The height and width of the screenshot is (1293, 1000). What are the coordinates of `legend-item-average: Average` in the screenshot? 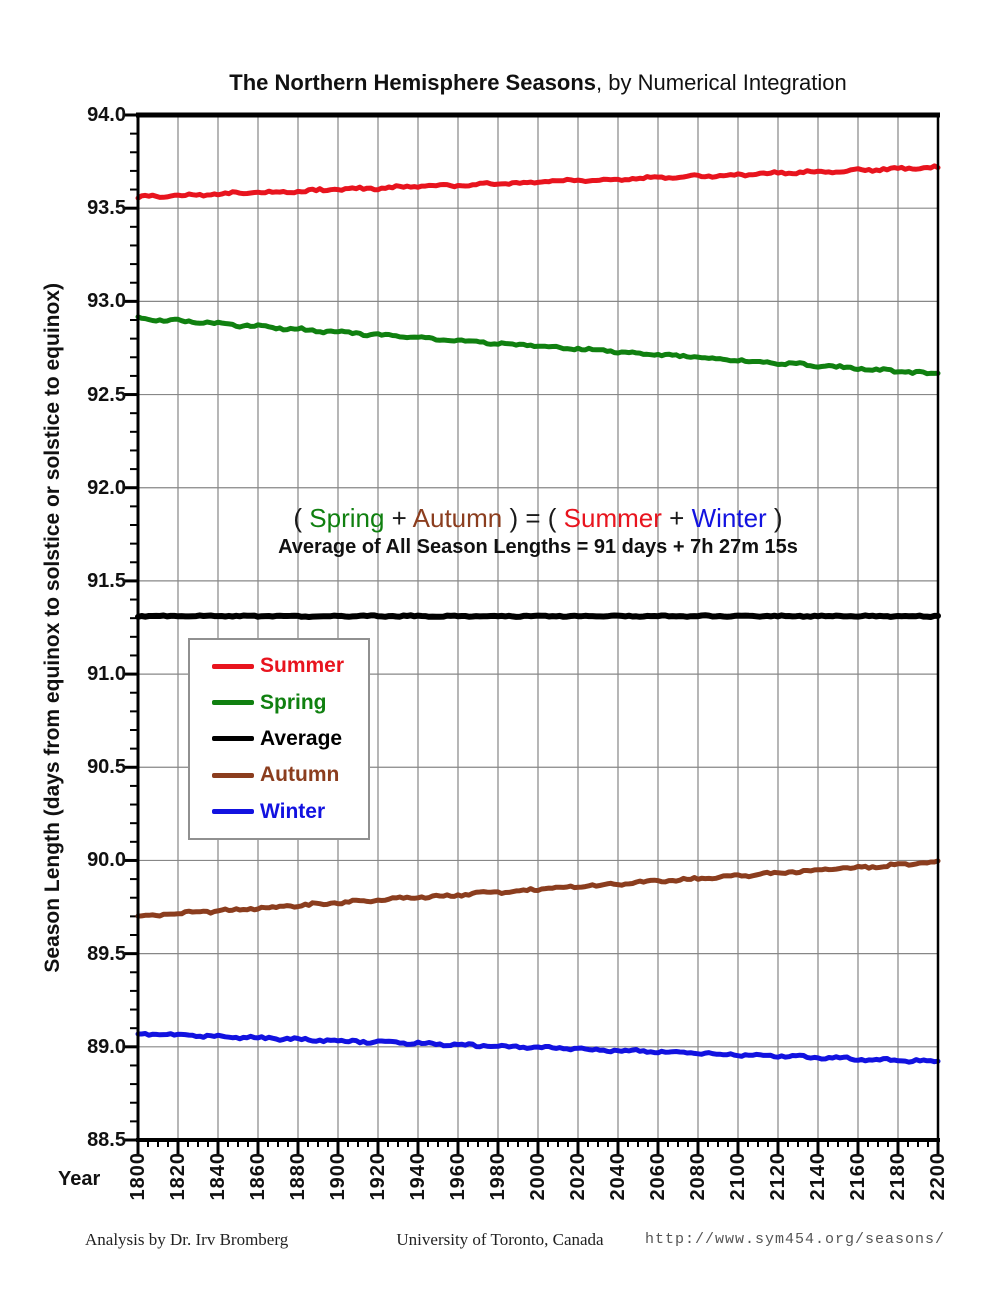 It's located at (290, 739).